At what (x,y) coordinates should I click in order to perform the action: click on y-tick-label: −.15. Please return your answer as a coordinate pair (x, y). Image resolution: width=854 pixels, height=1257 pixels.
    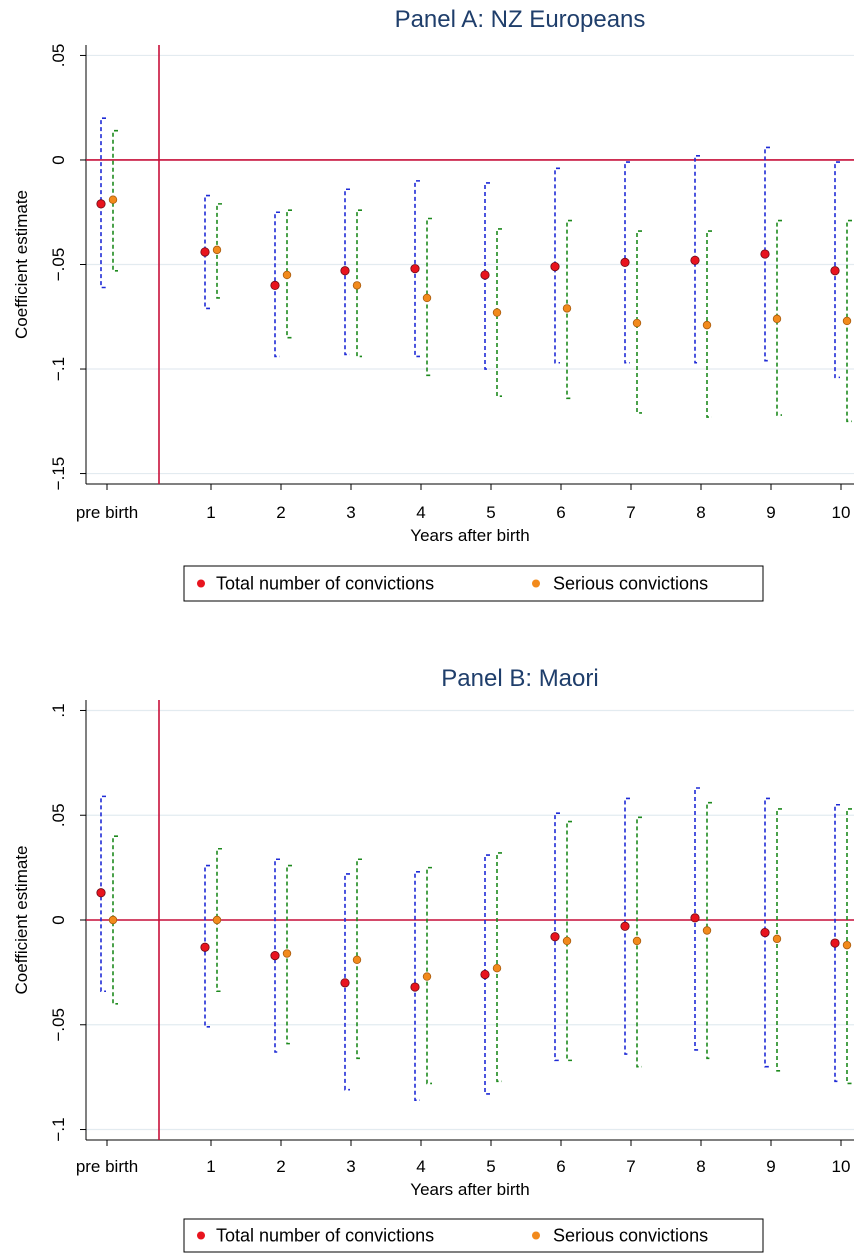
    Looking at the image, I should click on (58, 474).